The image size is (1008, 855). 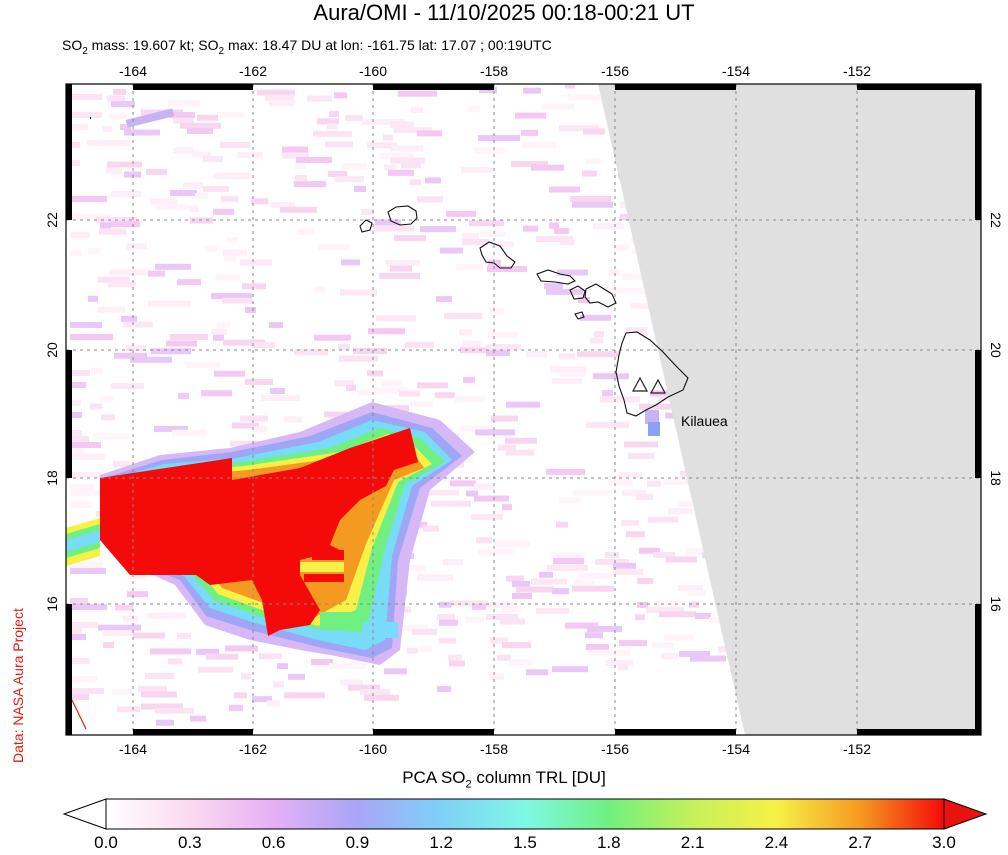 I want to click on colorbar-tick-label: 2.7, so click(x=860, y=842).